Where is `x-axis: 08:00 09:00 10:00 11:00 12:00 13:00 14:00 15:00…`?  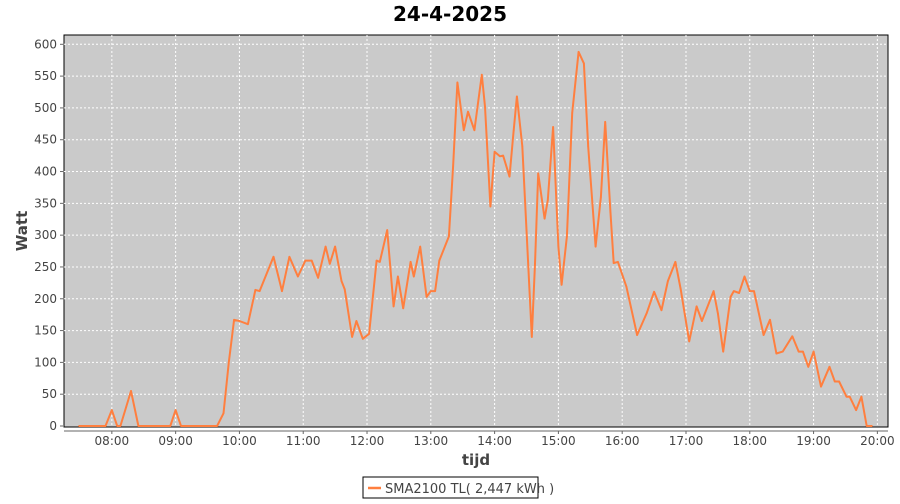 x-axis: 08:00 09:00 10:00 11:00 12:00 13:00 14:00 15:00… is located at coordinates (479, 439).